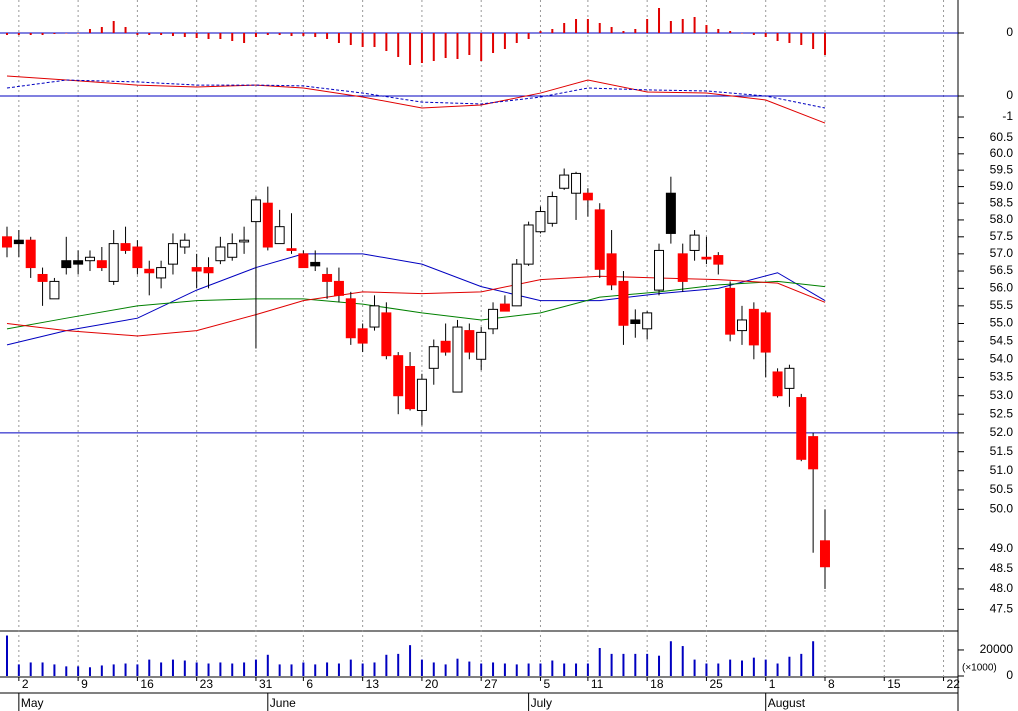 This screenshot has width=1018, height=711. Describe the element at coordinates (894, 684) in the screenshot. I see `x-tick-label: 15` at that location.